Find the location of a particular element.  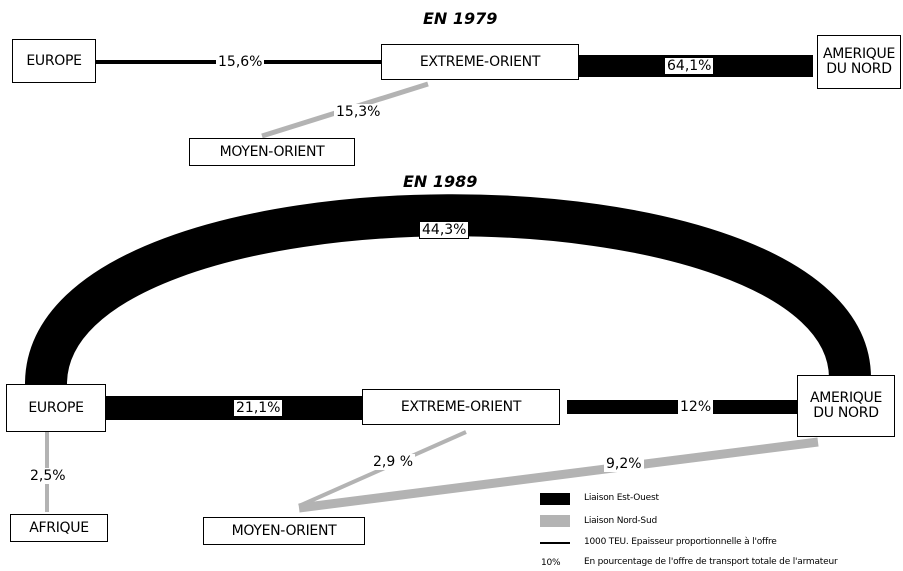

label-1979-eo-moyen: 15,3% is located at coordinates (358, 112).